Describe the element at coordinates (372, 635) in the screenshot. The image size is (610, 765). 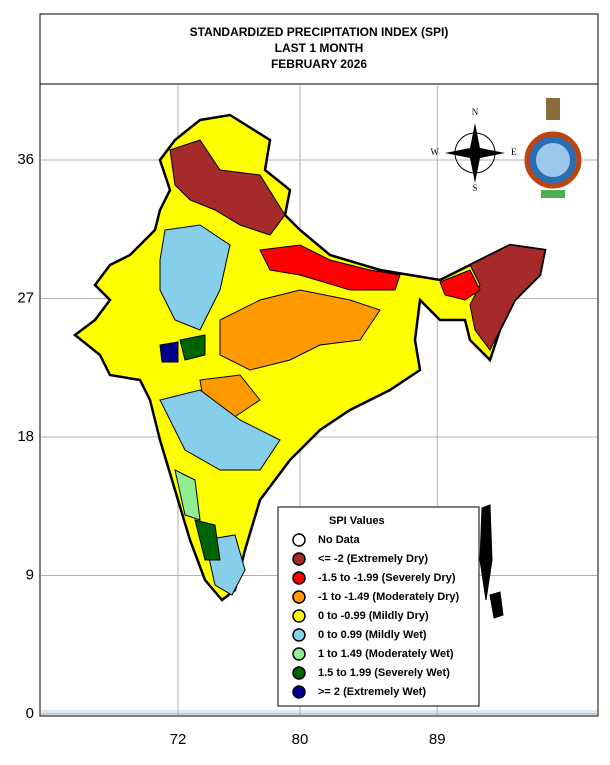
I see `legend-label: 0 to 0.99 (Mildly Wet)` at that location.